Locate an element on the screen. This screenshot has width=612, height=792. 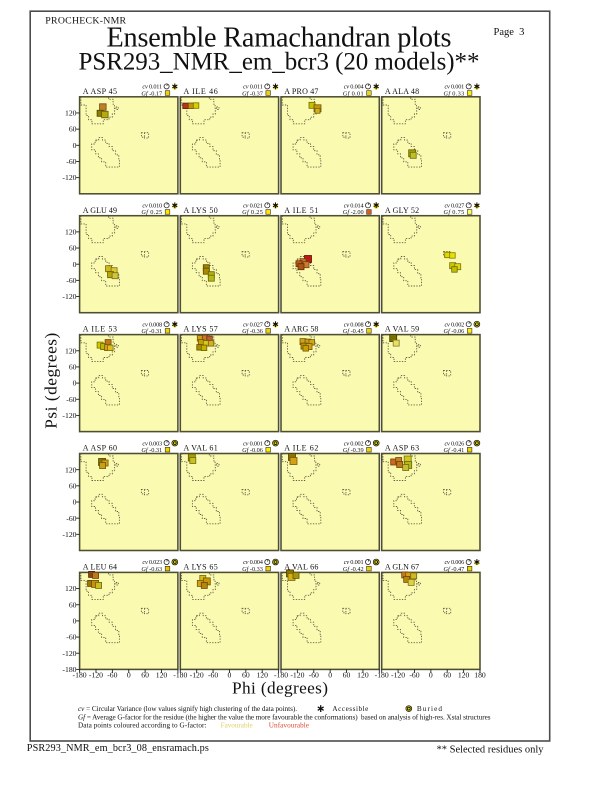
svg-text:PSR293_NMR_em_bcr3_08_ensramac: PSR293_NMR_em_bcr3_08_ensramach.ps is located at coordinates (118, 748).